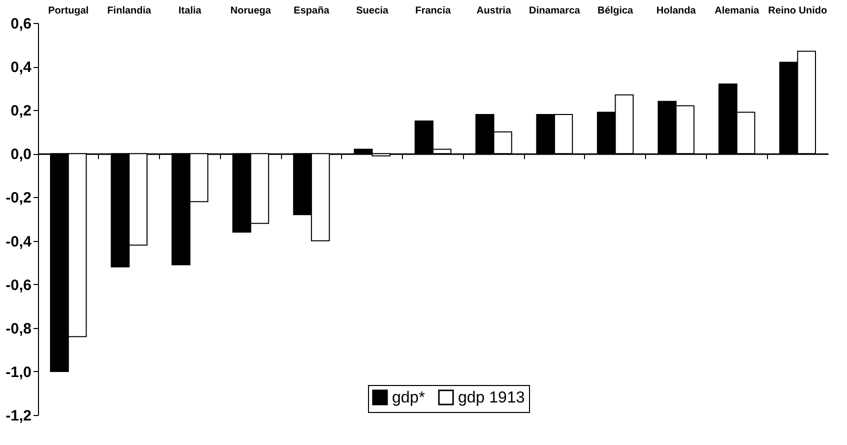 The height and width of the screenshot is (445, 847). I want to click on x-tick-label: Austria, so click(494, 11).